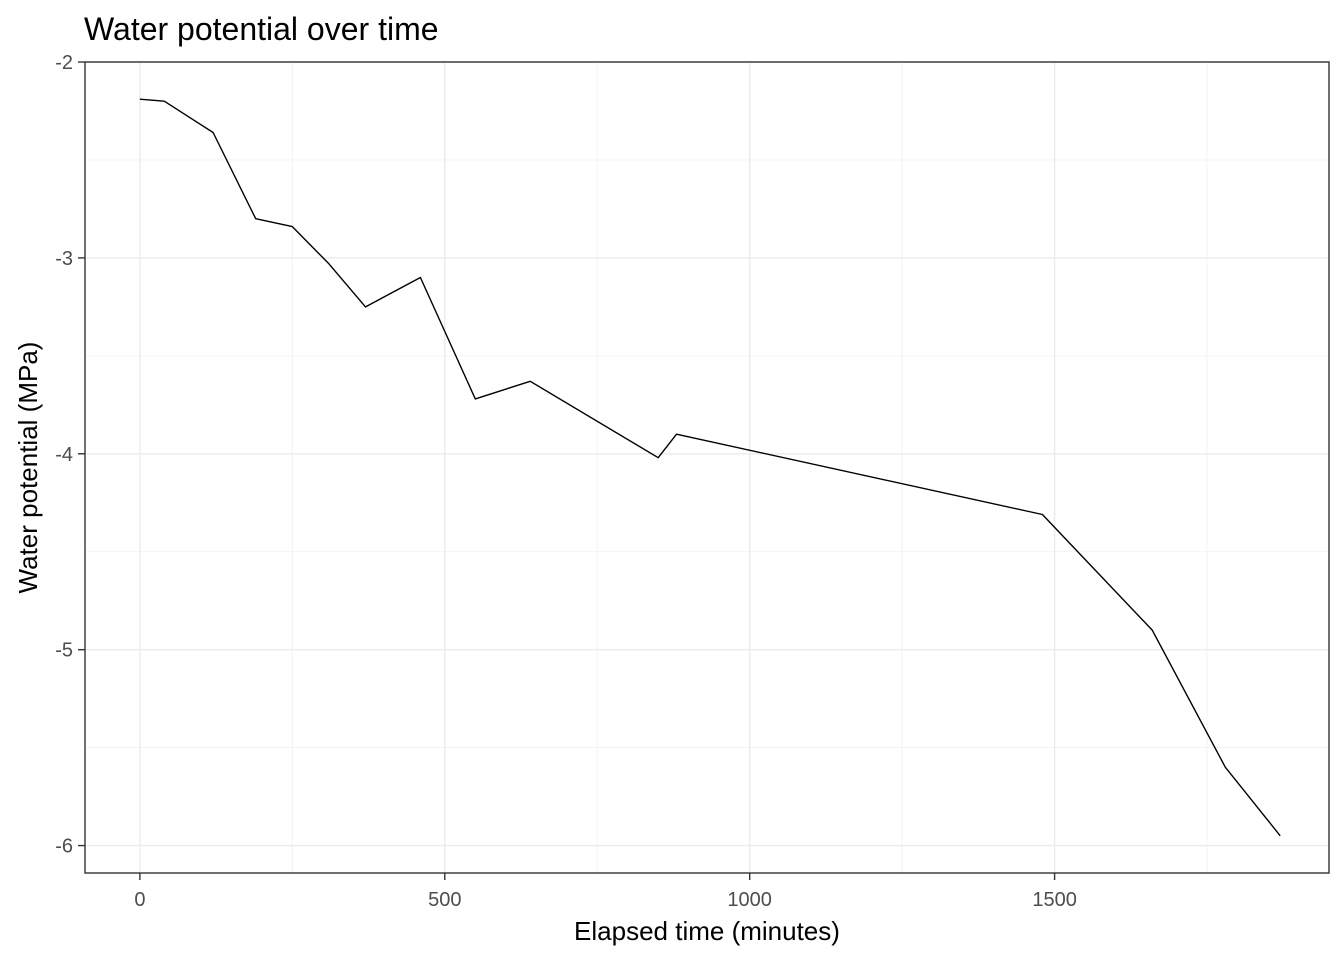 This screenshot has width=1344, height=960. What do you see at coordinates (64, 847) in the screenshot?
I see `y-tick-label: -6` at bounding box center [64, 847].